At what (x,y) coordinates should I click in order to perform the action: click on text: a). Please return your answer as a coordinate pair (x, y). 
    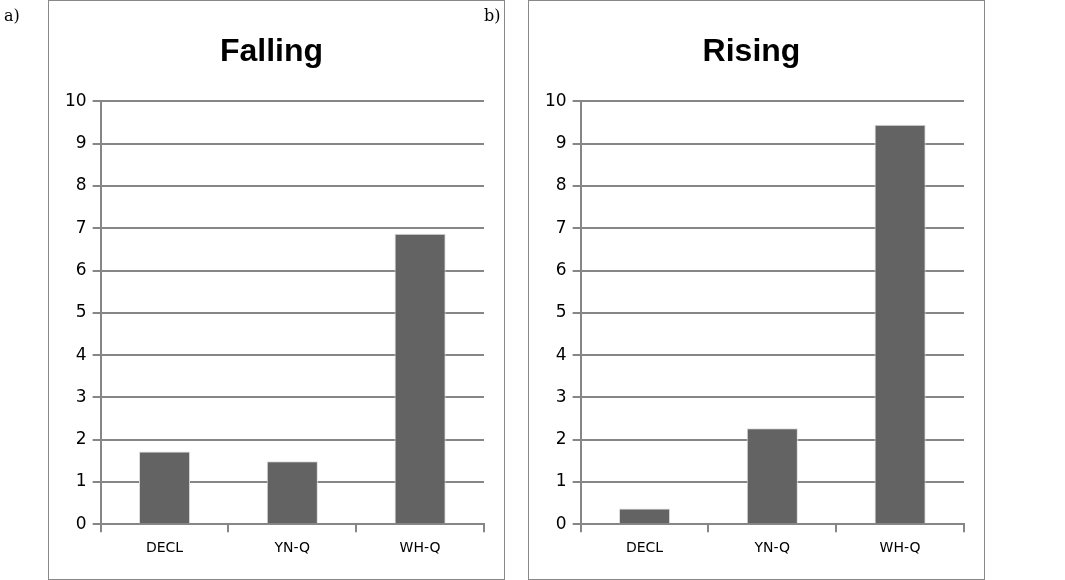
    Looking at the image, I should click on (12, 15).